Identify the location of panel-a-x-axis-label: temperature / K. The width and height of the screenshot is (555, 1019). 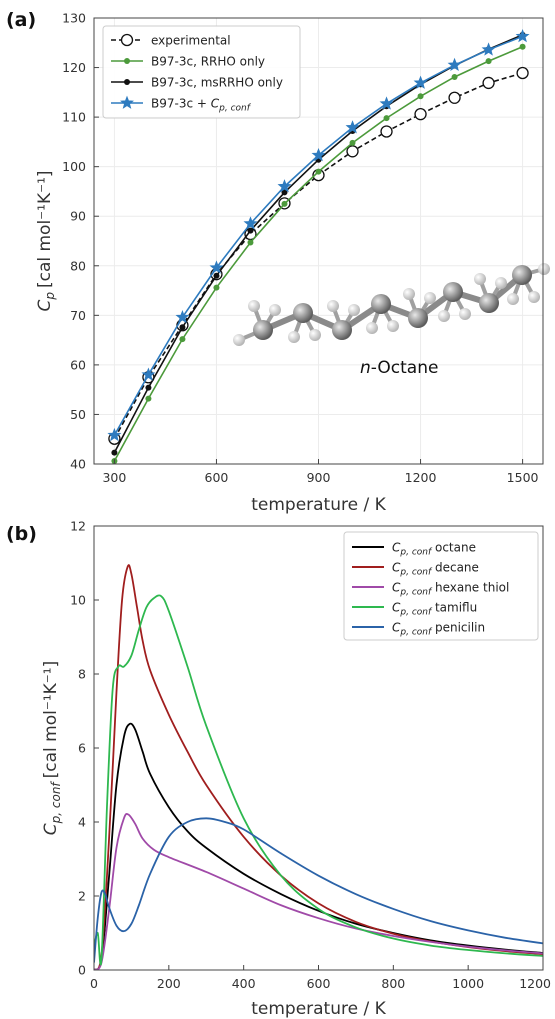
(318, 505).